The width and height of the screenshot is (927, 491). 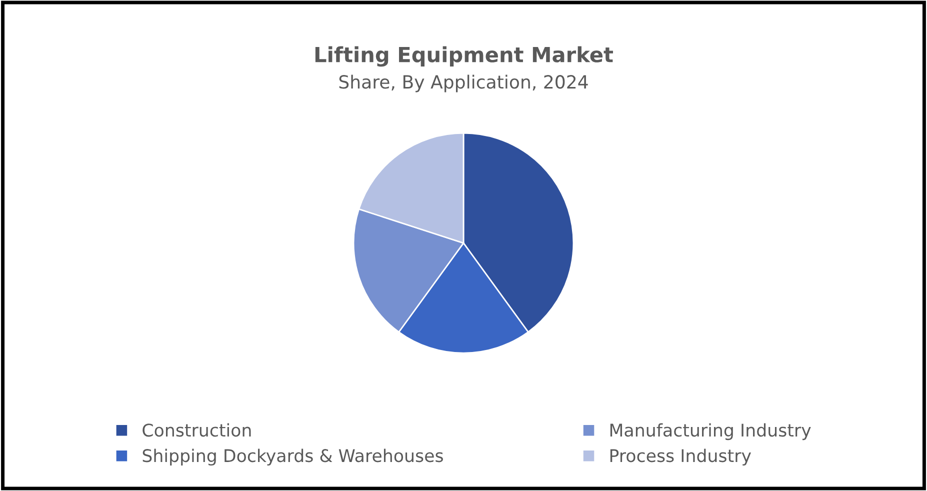 I want to click on legend-label: Construction, so click(x=196, y=430).